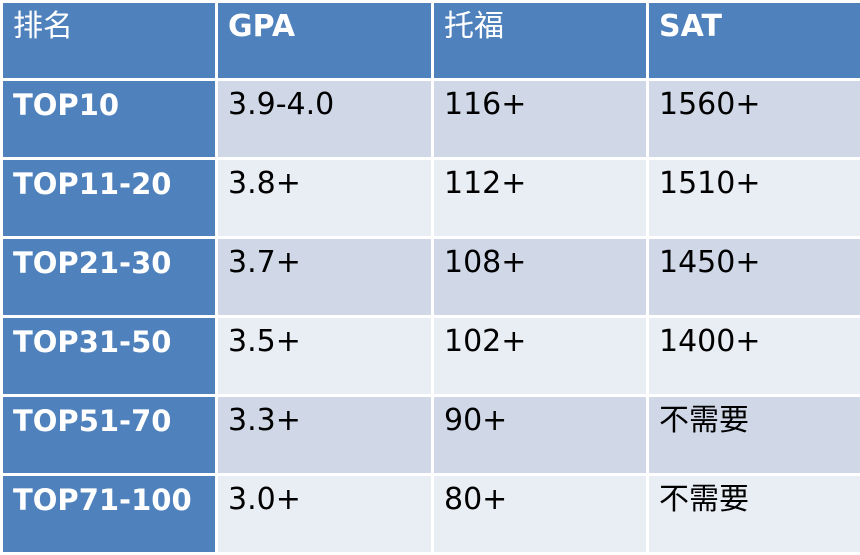  What do you see at coordinates (325, 435) in the screenshot?
I see `gpa-cell: 3.3+` at bounding box center [325, 435].